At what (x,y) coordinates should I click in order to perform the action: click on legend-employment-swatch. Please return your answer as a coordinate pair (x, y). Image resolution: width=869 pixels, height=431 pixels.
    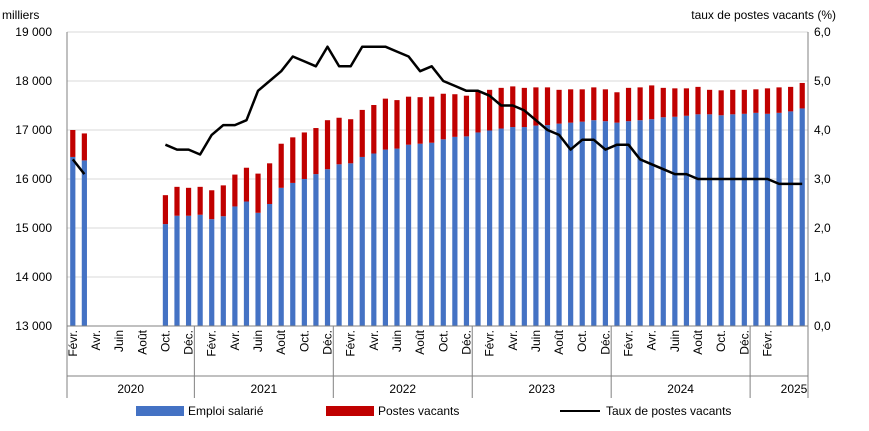
    Looking at the image, I should click on (160, 411).